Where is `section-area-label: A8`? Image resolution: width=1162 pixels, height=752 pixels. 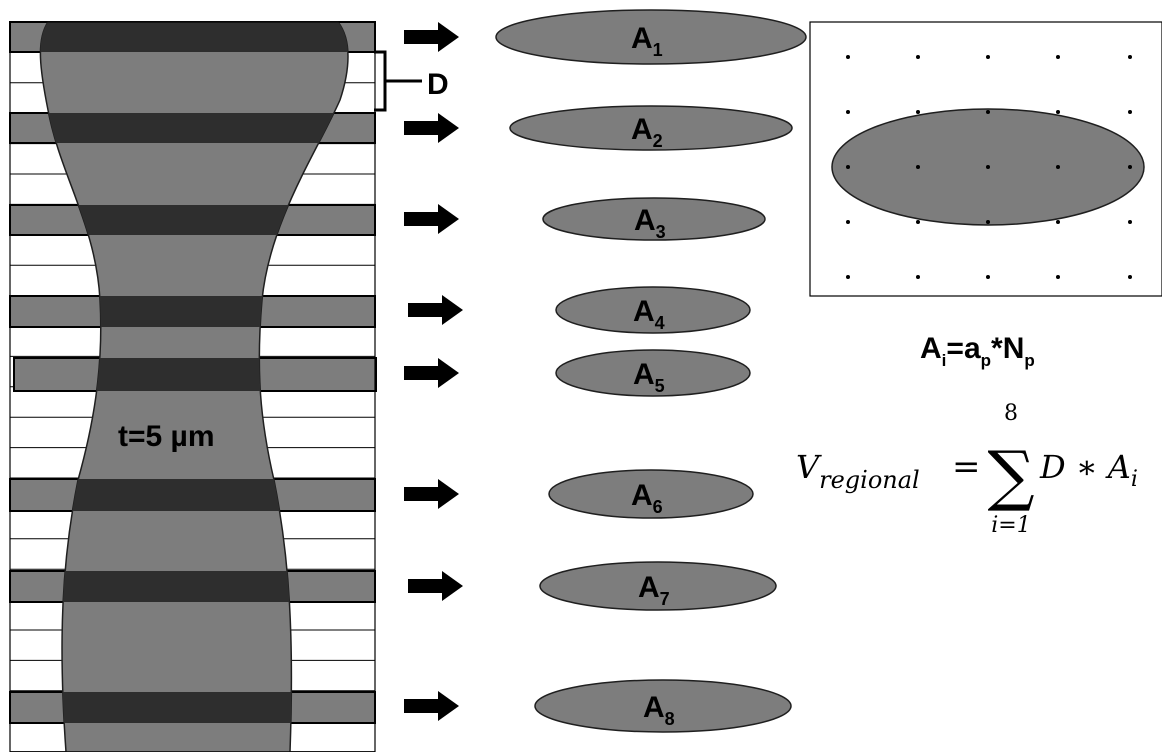 section-area-label: A8 is located at coordinates (659, 710).